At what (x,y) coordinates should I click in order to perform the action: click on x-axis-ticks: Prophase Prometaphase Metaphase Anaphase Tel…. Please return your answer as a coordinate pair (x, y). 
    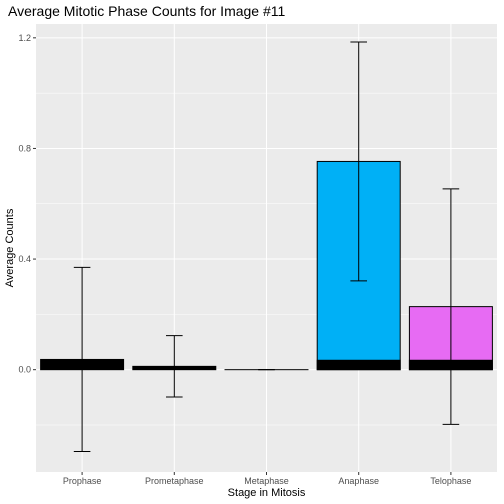
    Looking at the image, I should click on (267, 479).